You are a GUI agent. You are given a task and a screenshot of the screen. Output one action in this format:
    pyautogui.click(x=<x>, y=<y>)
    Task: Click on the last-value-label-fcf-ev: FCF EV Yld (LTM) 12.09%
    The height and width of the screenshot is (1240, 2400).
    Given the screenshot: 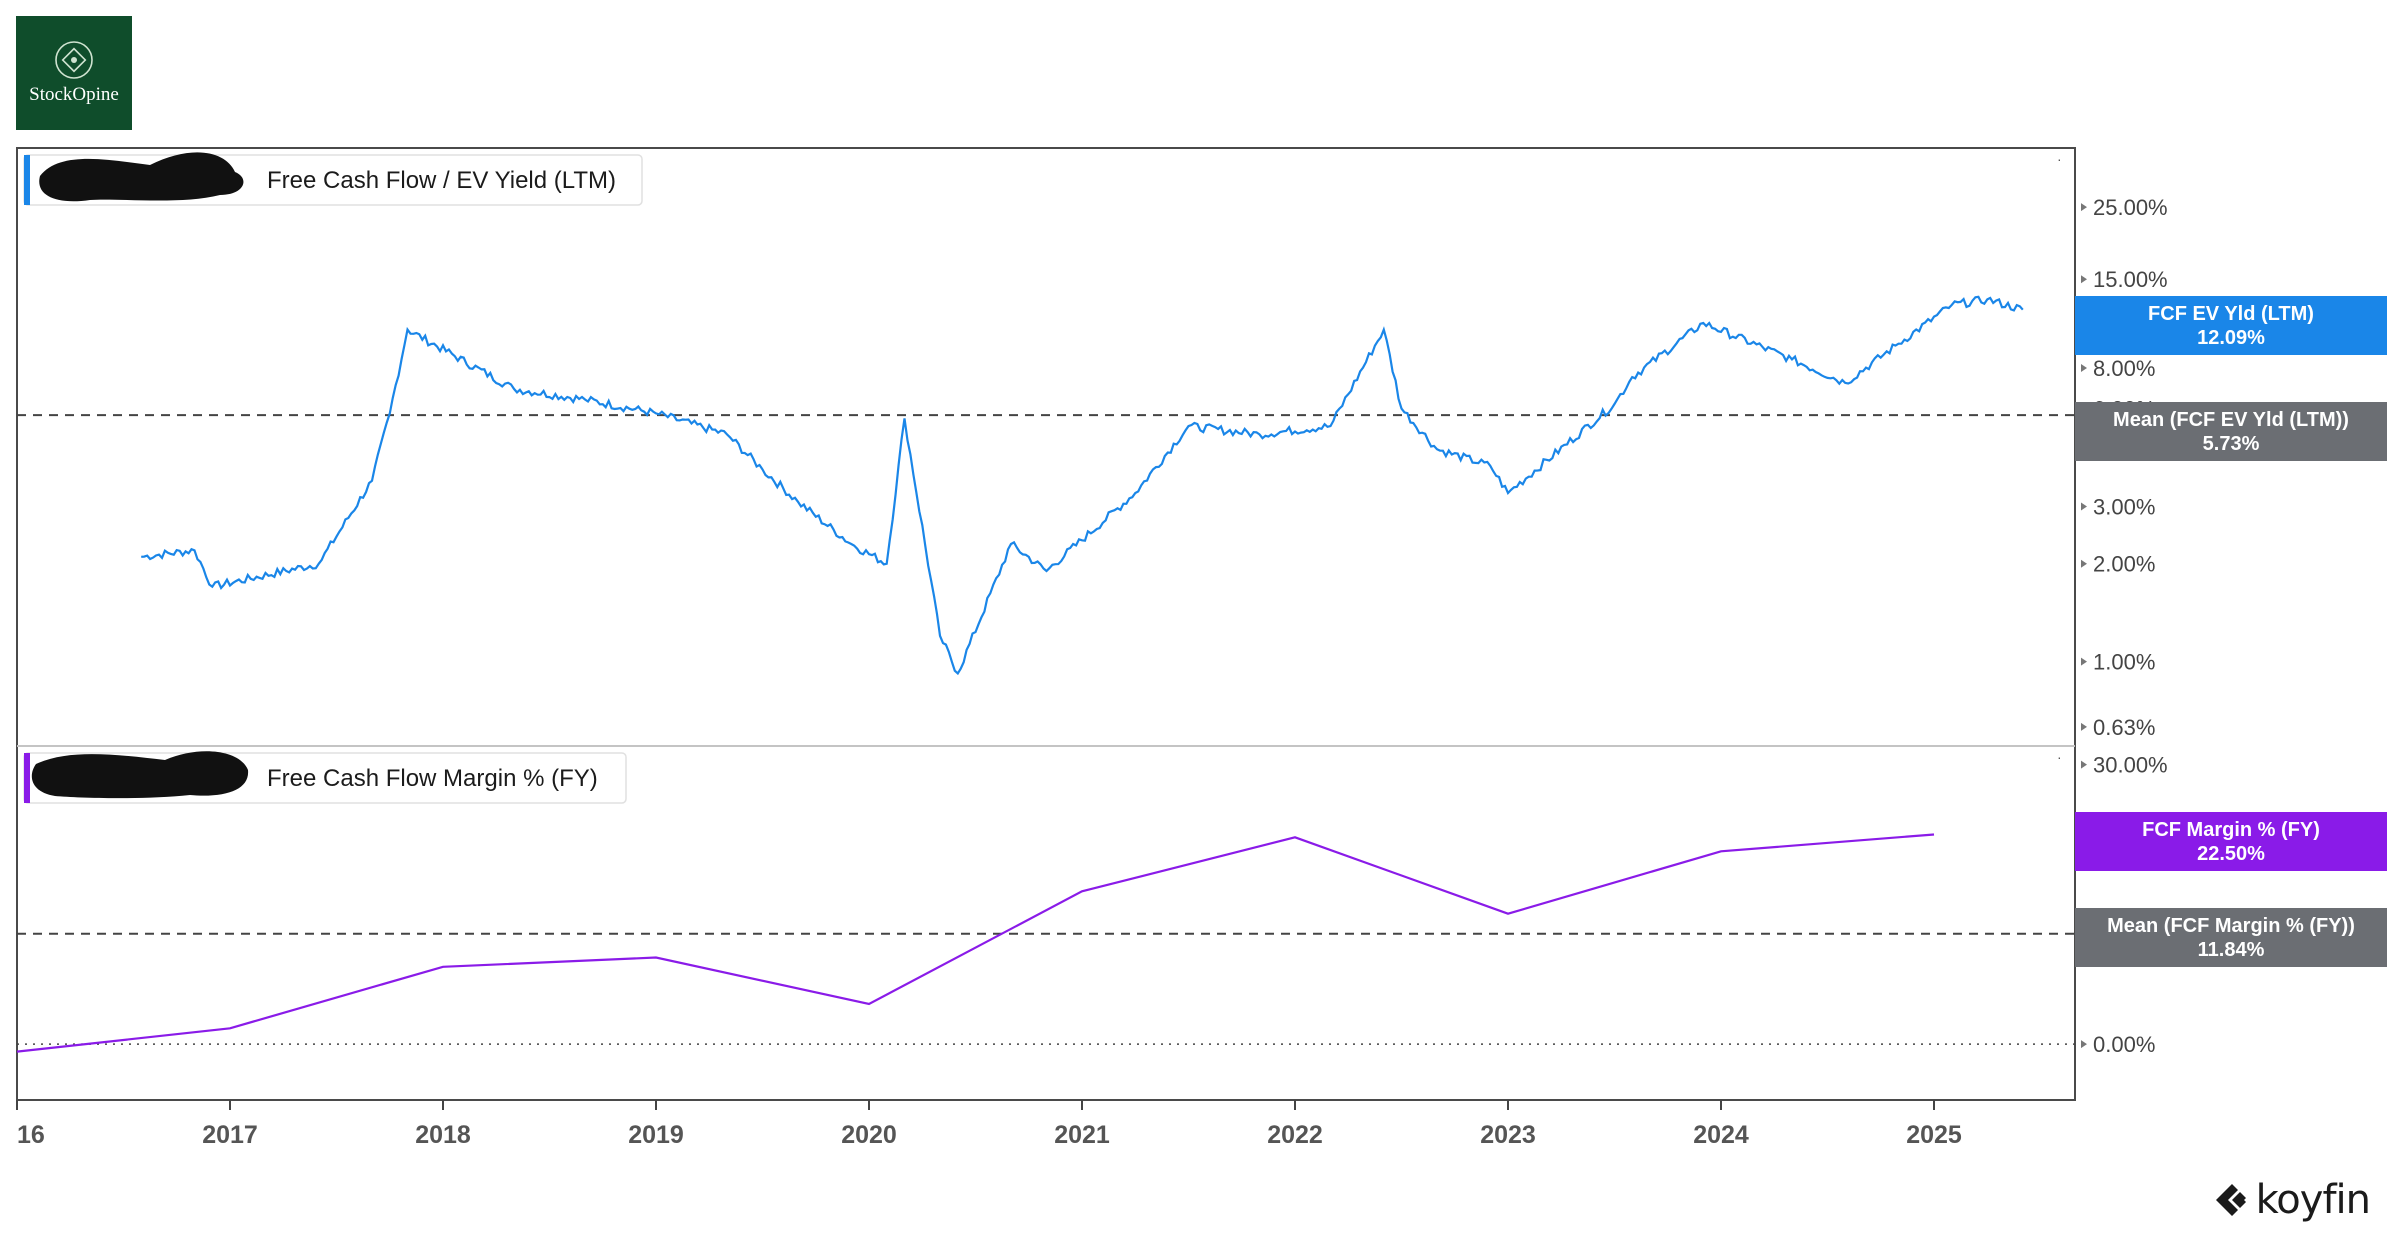 What is the action you would take?
    pyautogui.click(x=2231, y=325)
    